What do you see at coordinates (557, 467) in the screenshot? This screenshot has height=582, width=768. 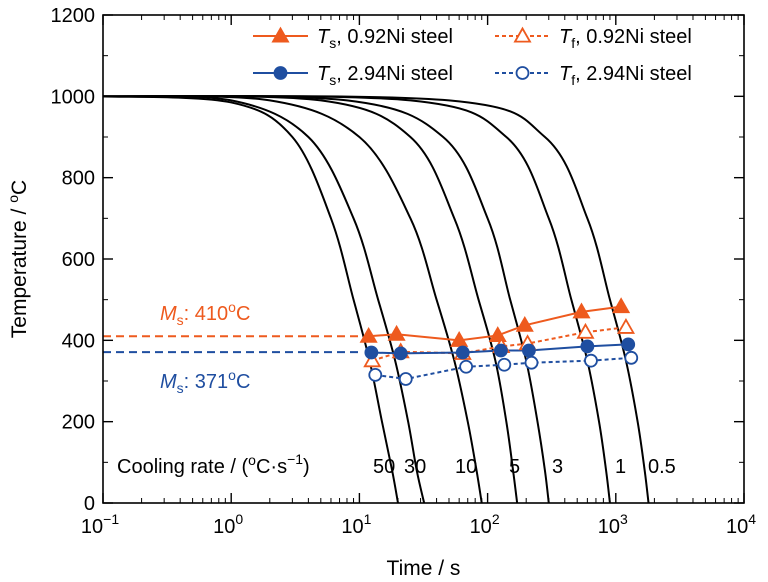 I see `rate-label-3: 3` at bounding box center [557, 467].